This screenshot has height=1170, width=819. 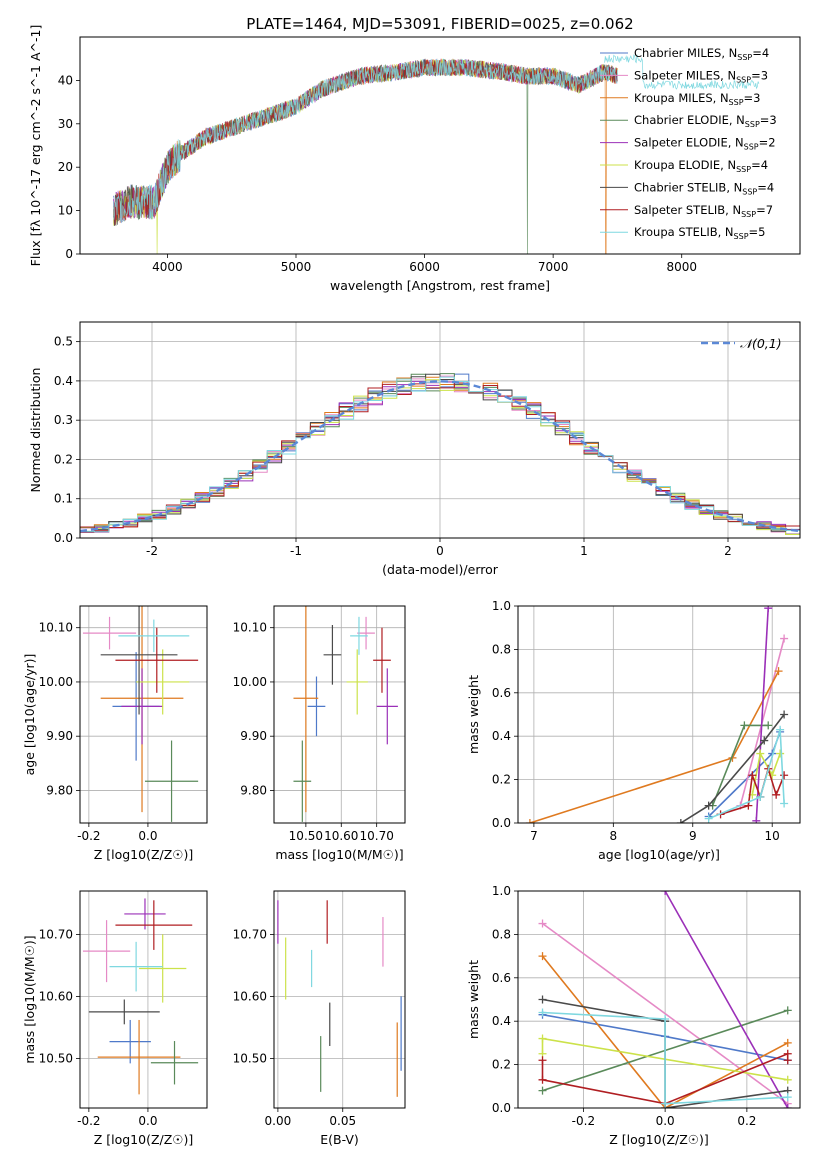 What do you see at coordinates (693, 836) in the screenshot?
I see `x-tick-label: 9` at bounding box center [693, 836].